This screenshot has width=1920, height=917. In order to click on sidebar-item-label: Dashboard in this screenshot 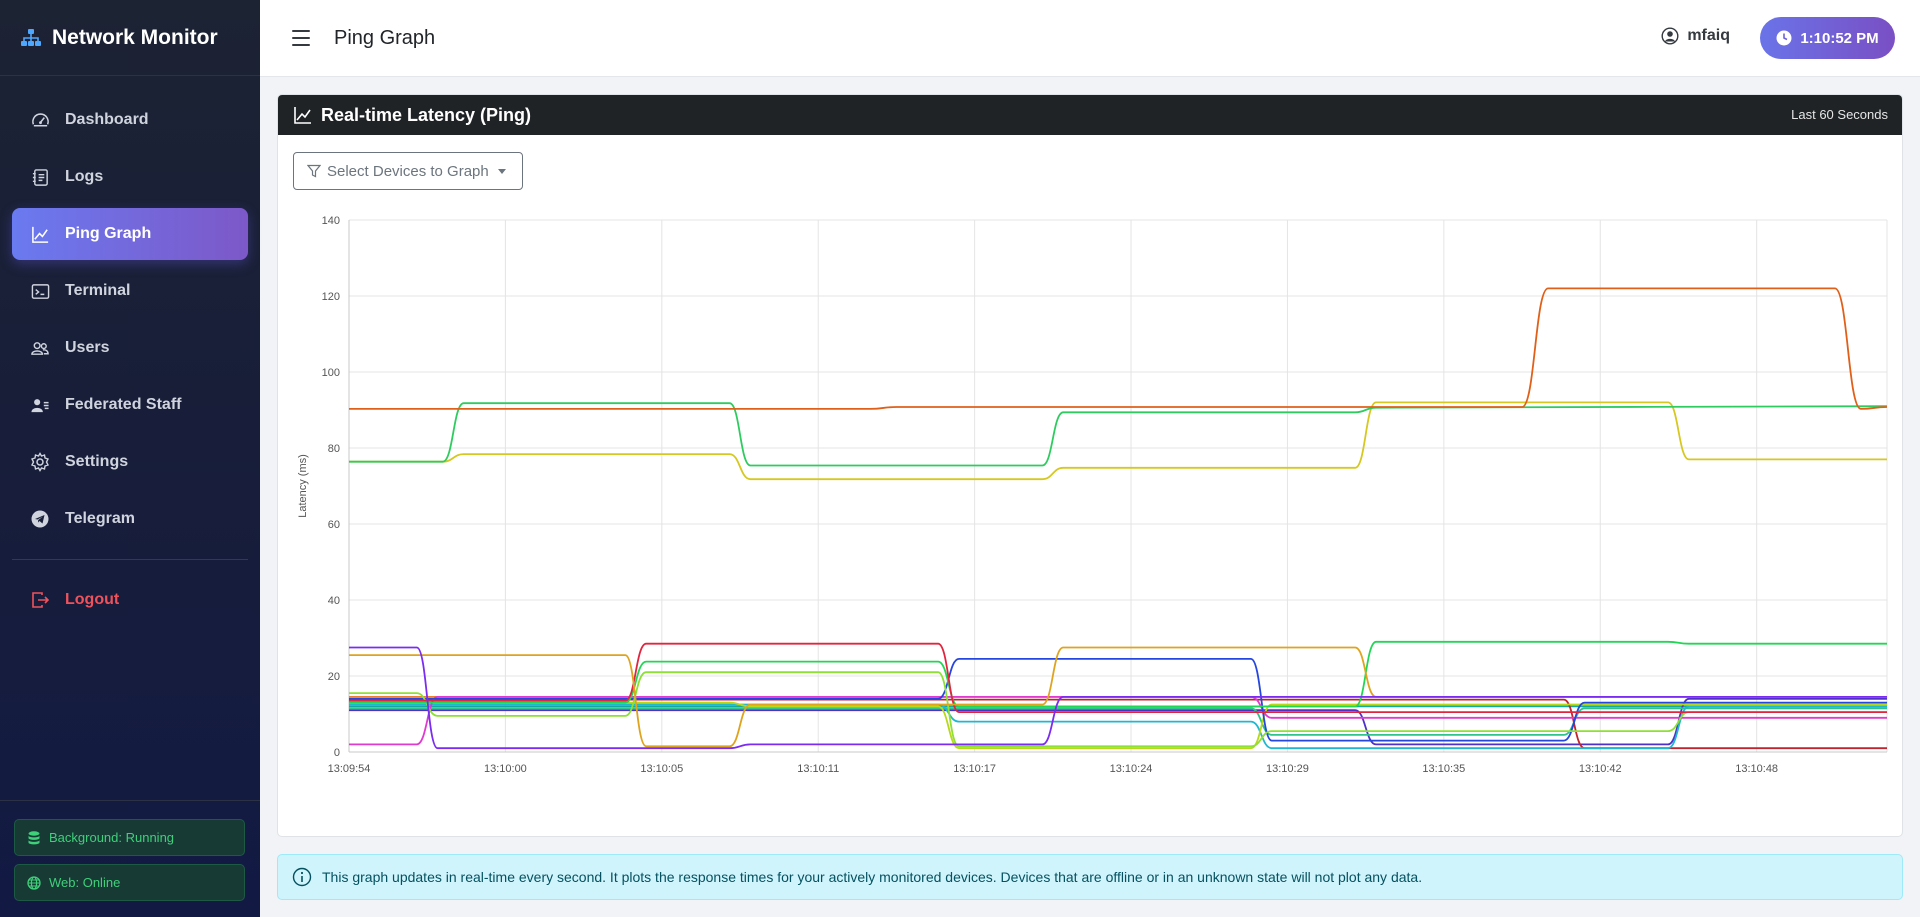, I will do `click(107, 119)`.